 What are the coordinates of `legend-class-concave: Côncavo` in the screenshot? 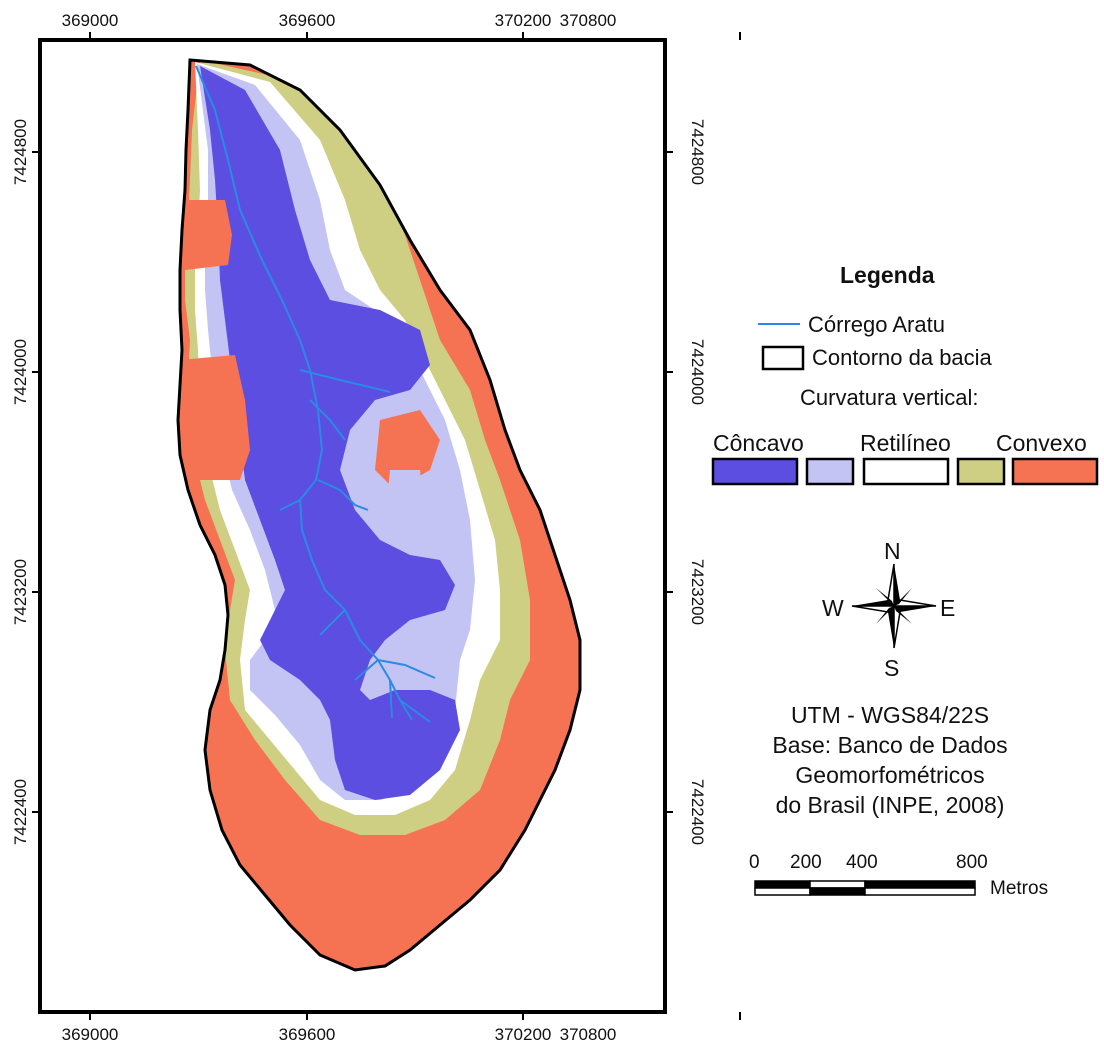 It's located at (758, 443).